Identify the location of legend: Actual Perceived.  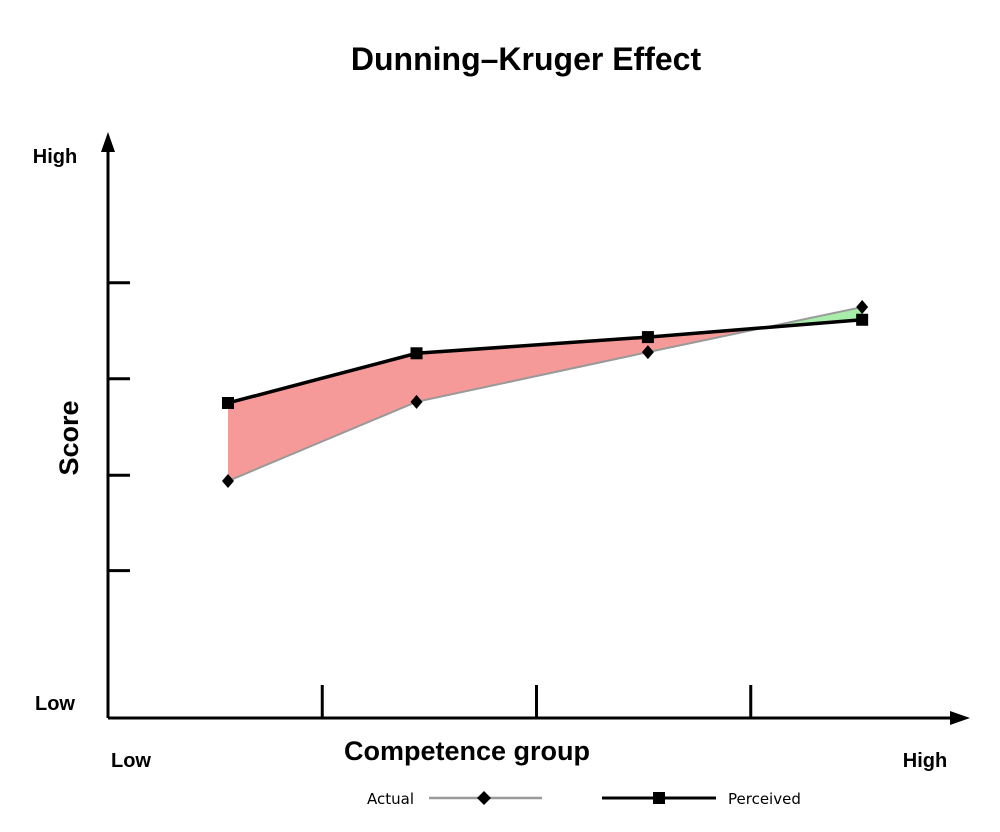
(584, 799).